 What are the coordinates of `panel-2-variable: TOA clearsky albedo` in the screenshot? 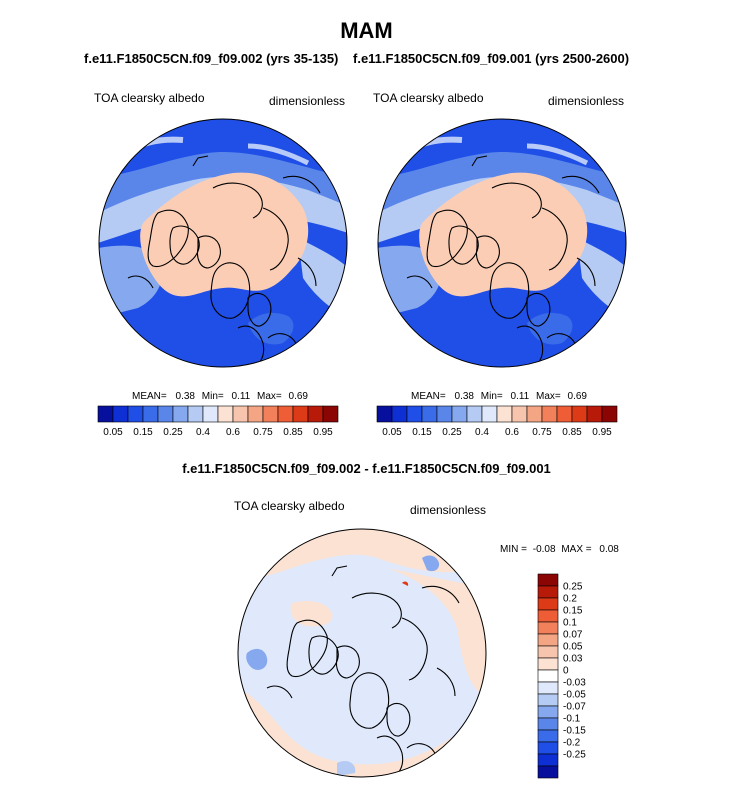 It's located at (428, 98).